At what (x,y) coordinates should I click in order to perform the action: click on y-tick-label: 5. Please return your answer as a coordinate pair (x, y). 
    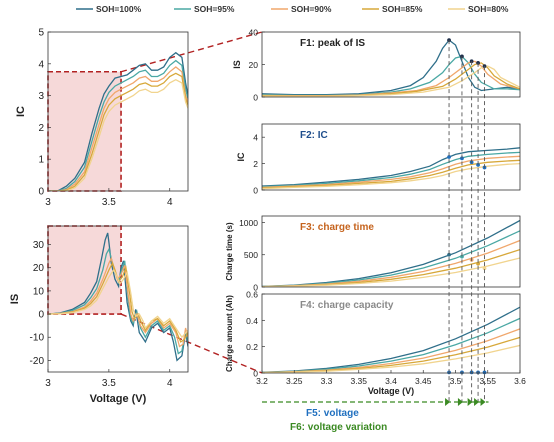
    Looking at the image, I should click on (41, 33).